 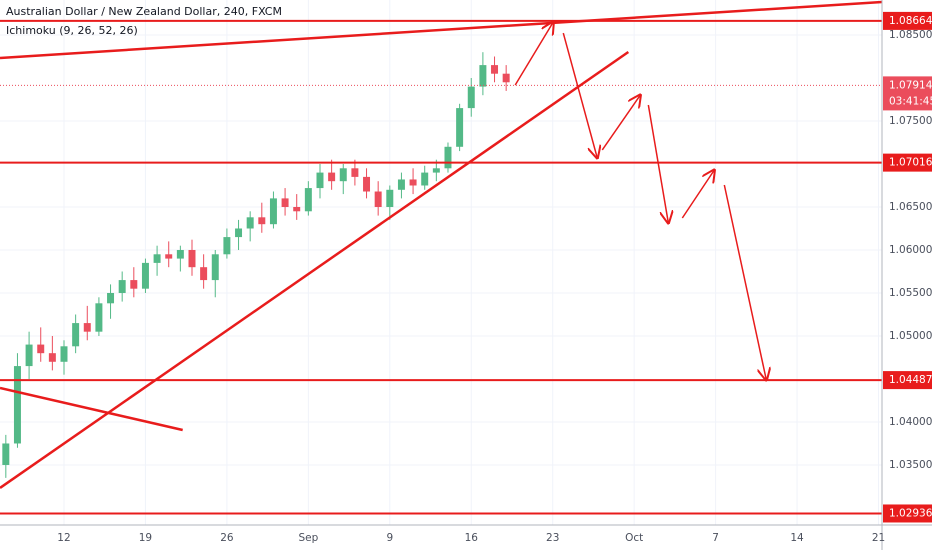 I want to click on countdown: 03:41:45, so click(x=910, y=101).